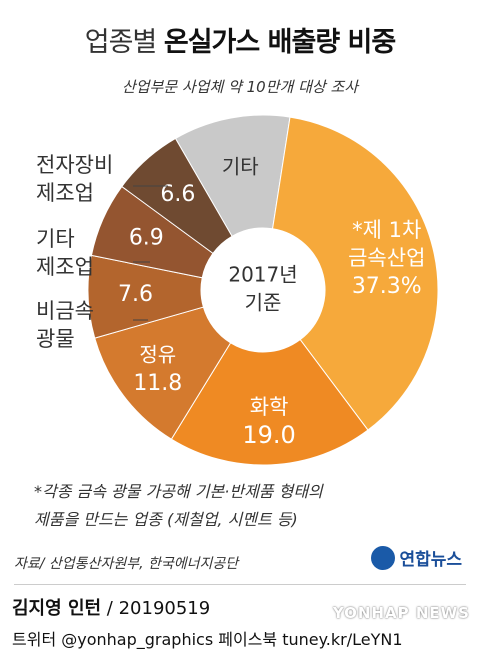  Describe the element at coordinates (263, 303) in the screenshot. I see `center-label-line2: 기준` at that location.